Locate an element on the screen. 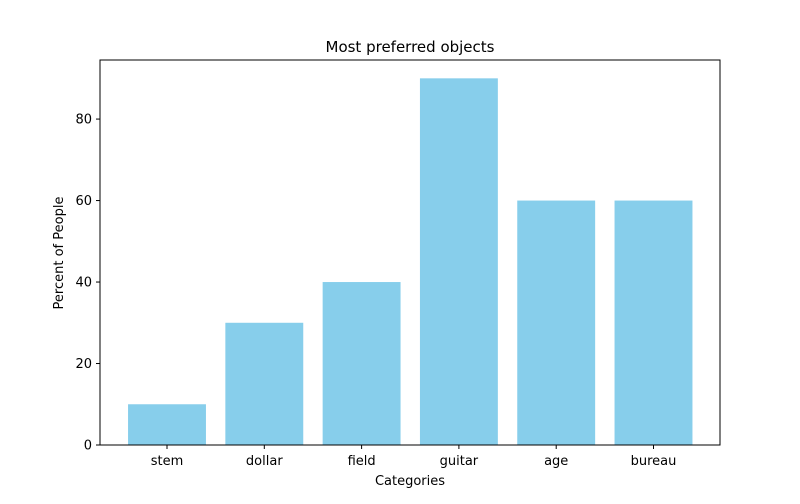 This screenshot has height=504, width=800. x-ticks-group: stem dollar field guitar age bureau is located at coordinates (414, 457).